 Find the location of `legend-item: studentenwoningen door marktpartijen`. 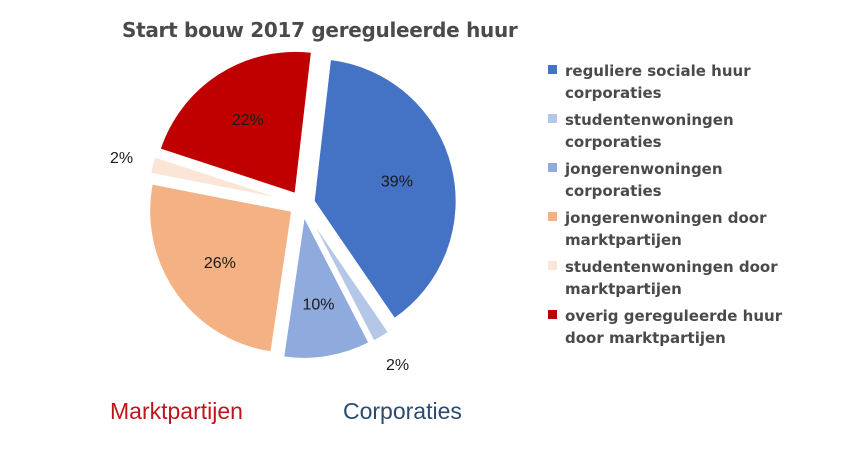

legend-item: studentenwoningen door marktpartijen is located at coordinates (698, 278).